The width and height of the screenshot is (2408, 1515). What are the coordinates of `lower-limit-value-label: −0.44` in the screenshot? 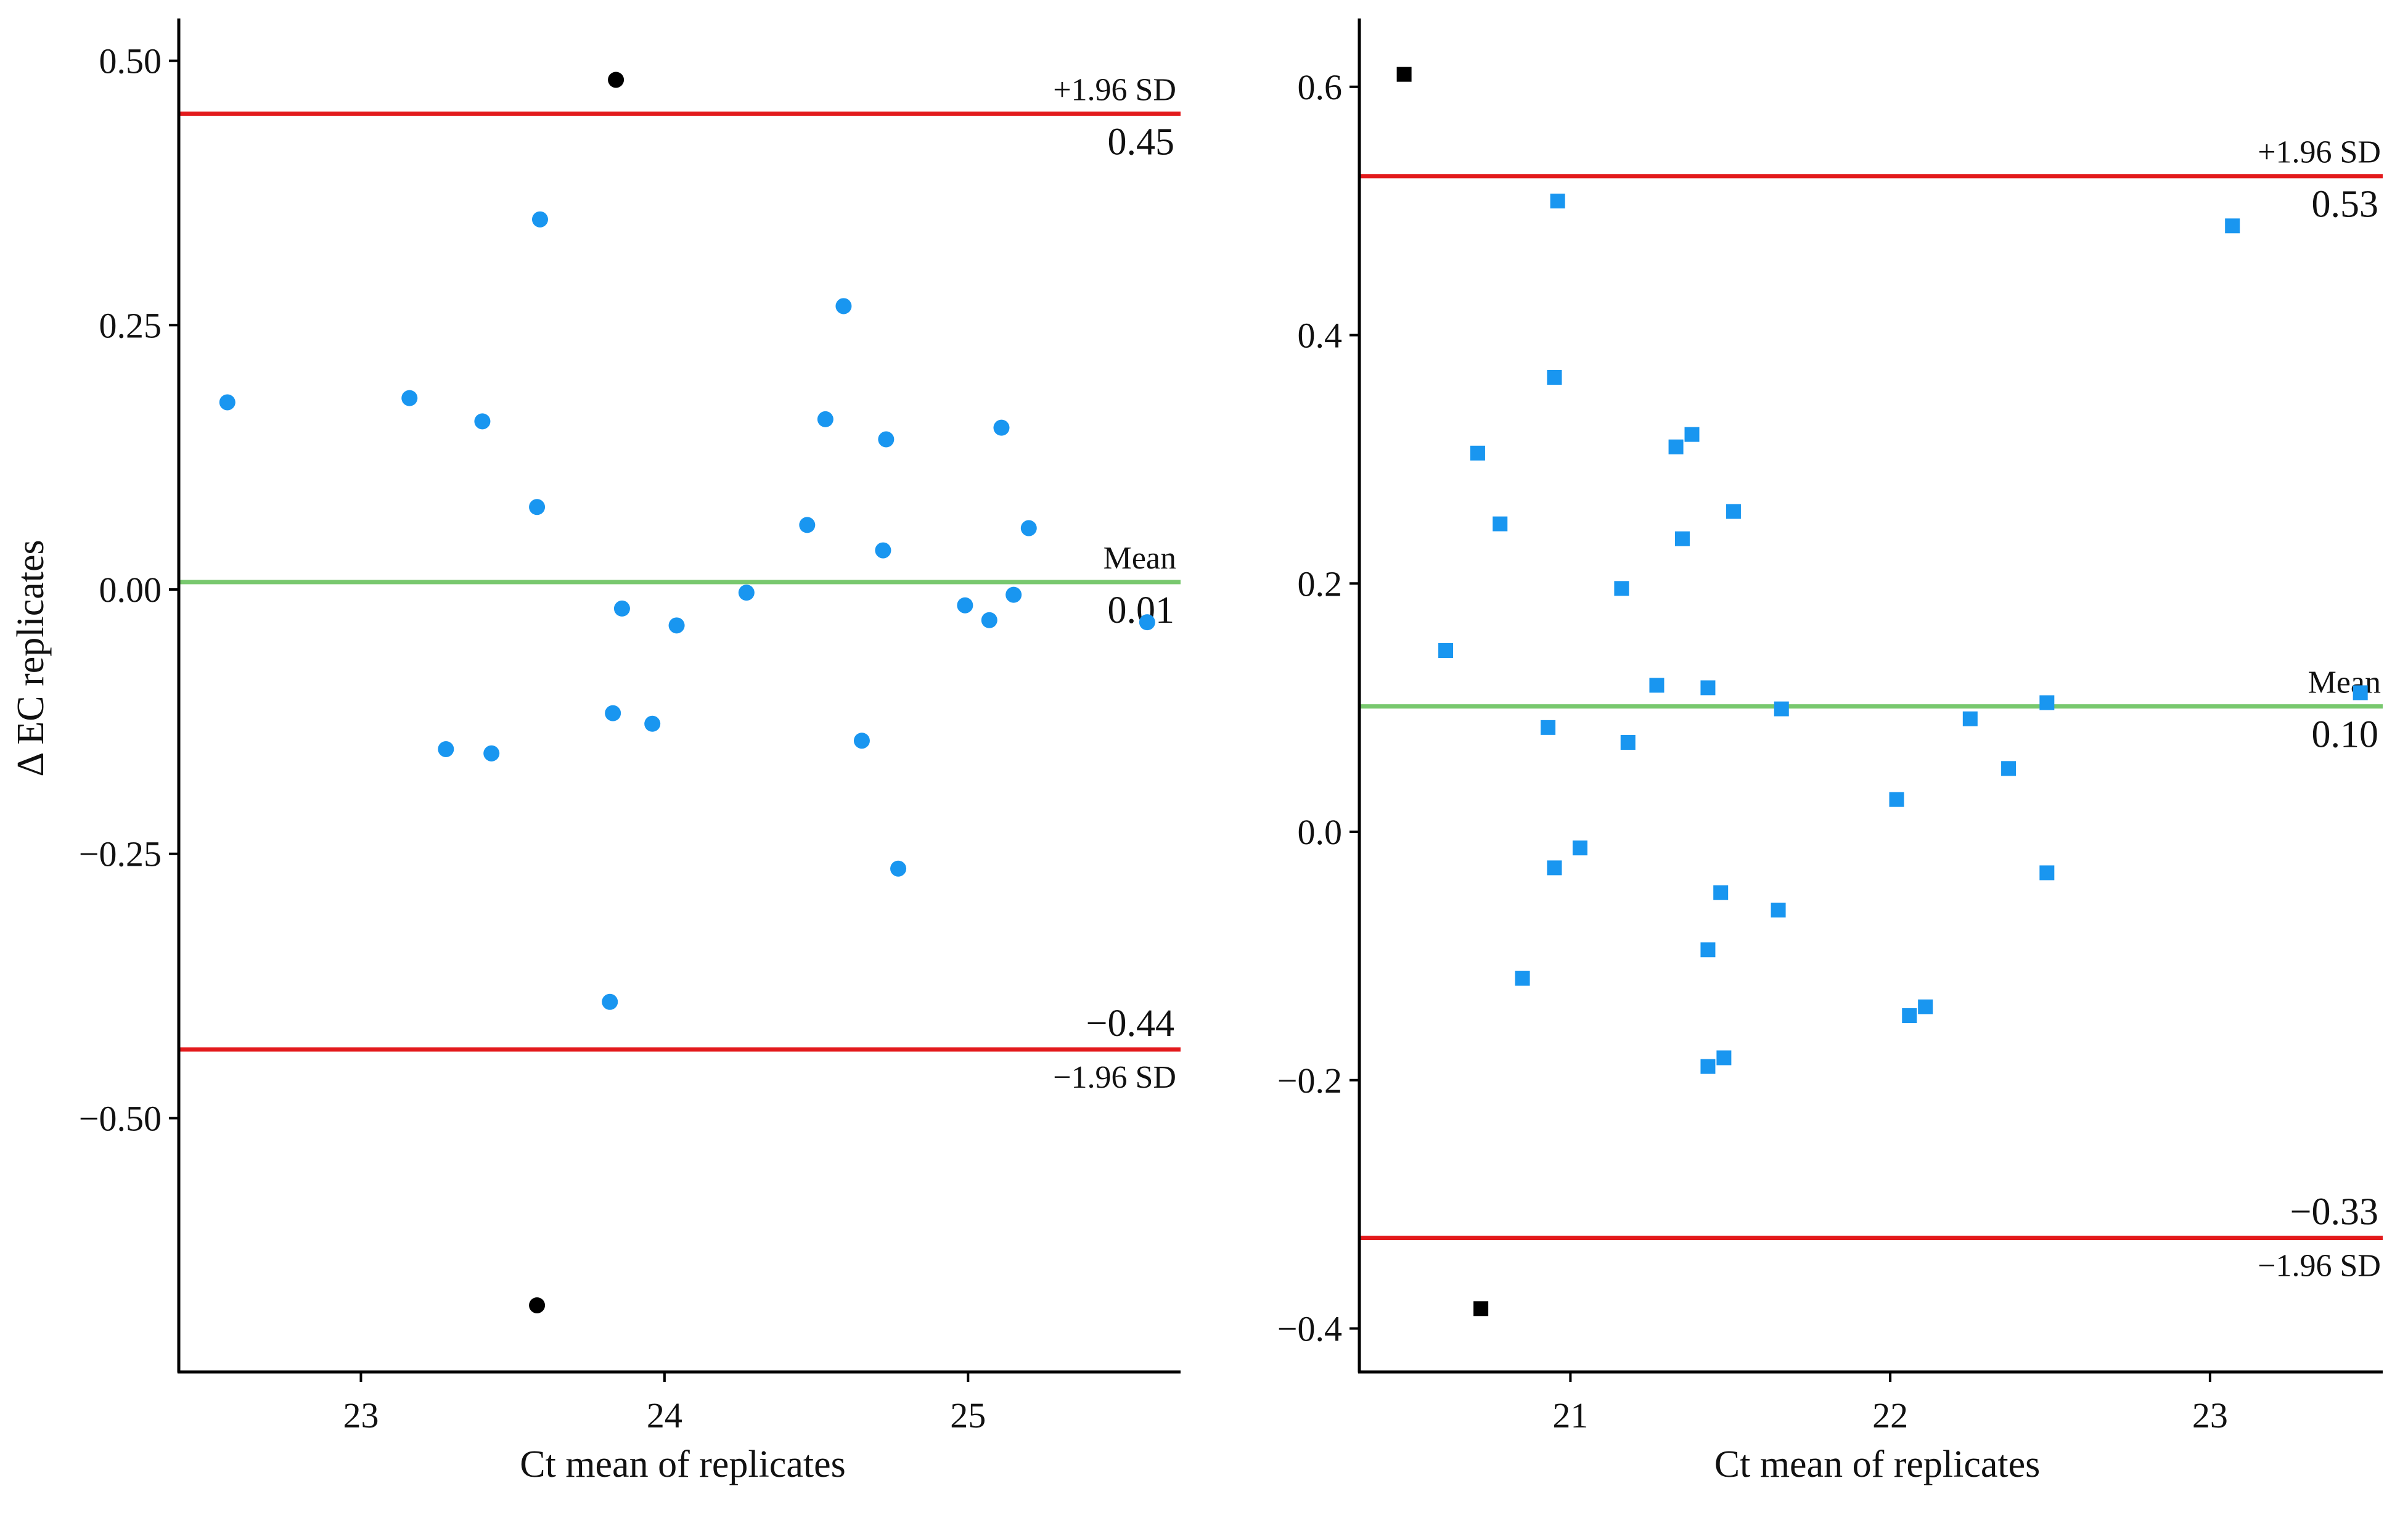 It's located at (1130, 1024).